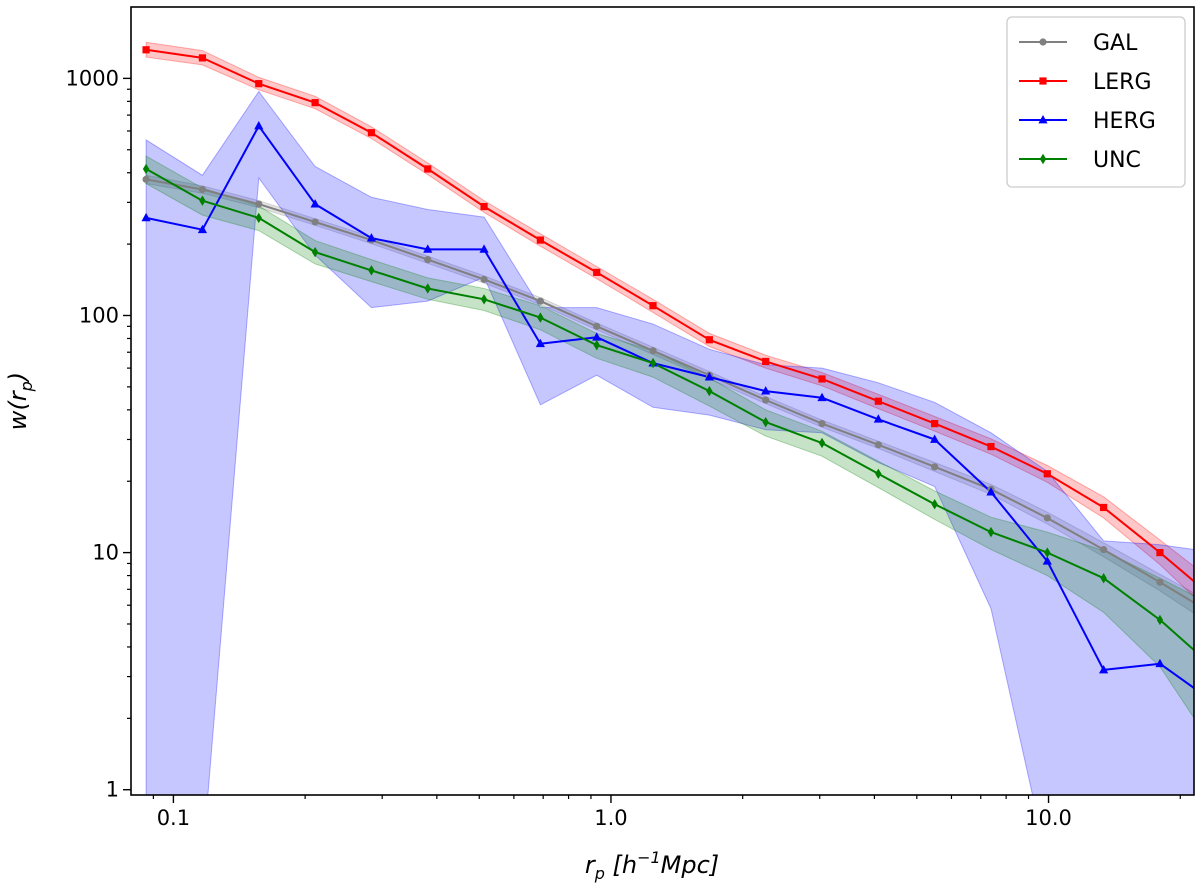 This screenshot has height=887, width=1200. Describe the element at coordinates (173, 818) in the screenshot. I see `x-tick-label: 0.1` at that location.